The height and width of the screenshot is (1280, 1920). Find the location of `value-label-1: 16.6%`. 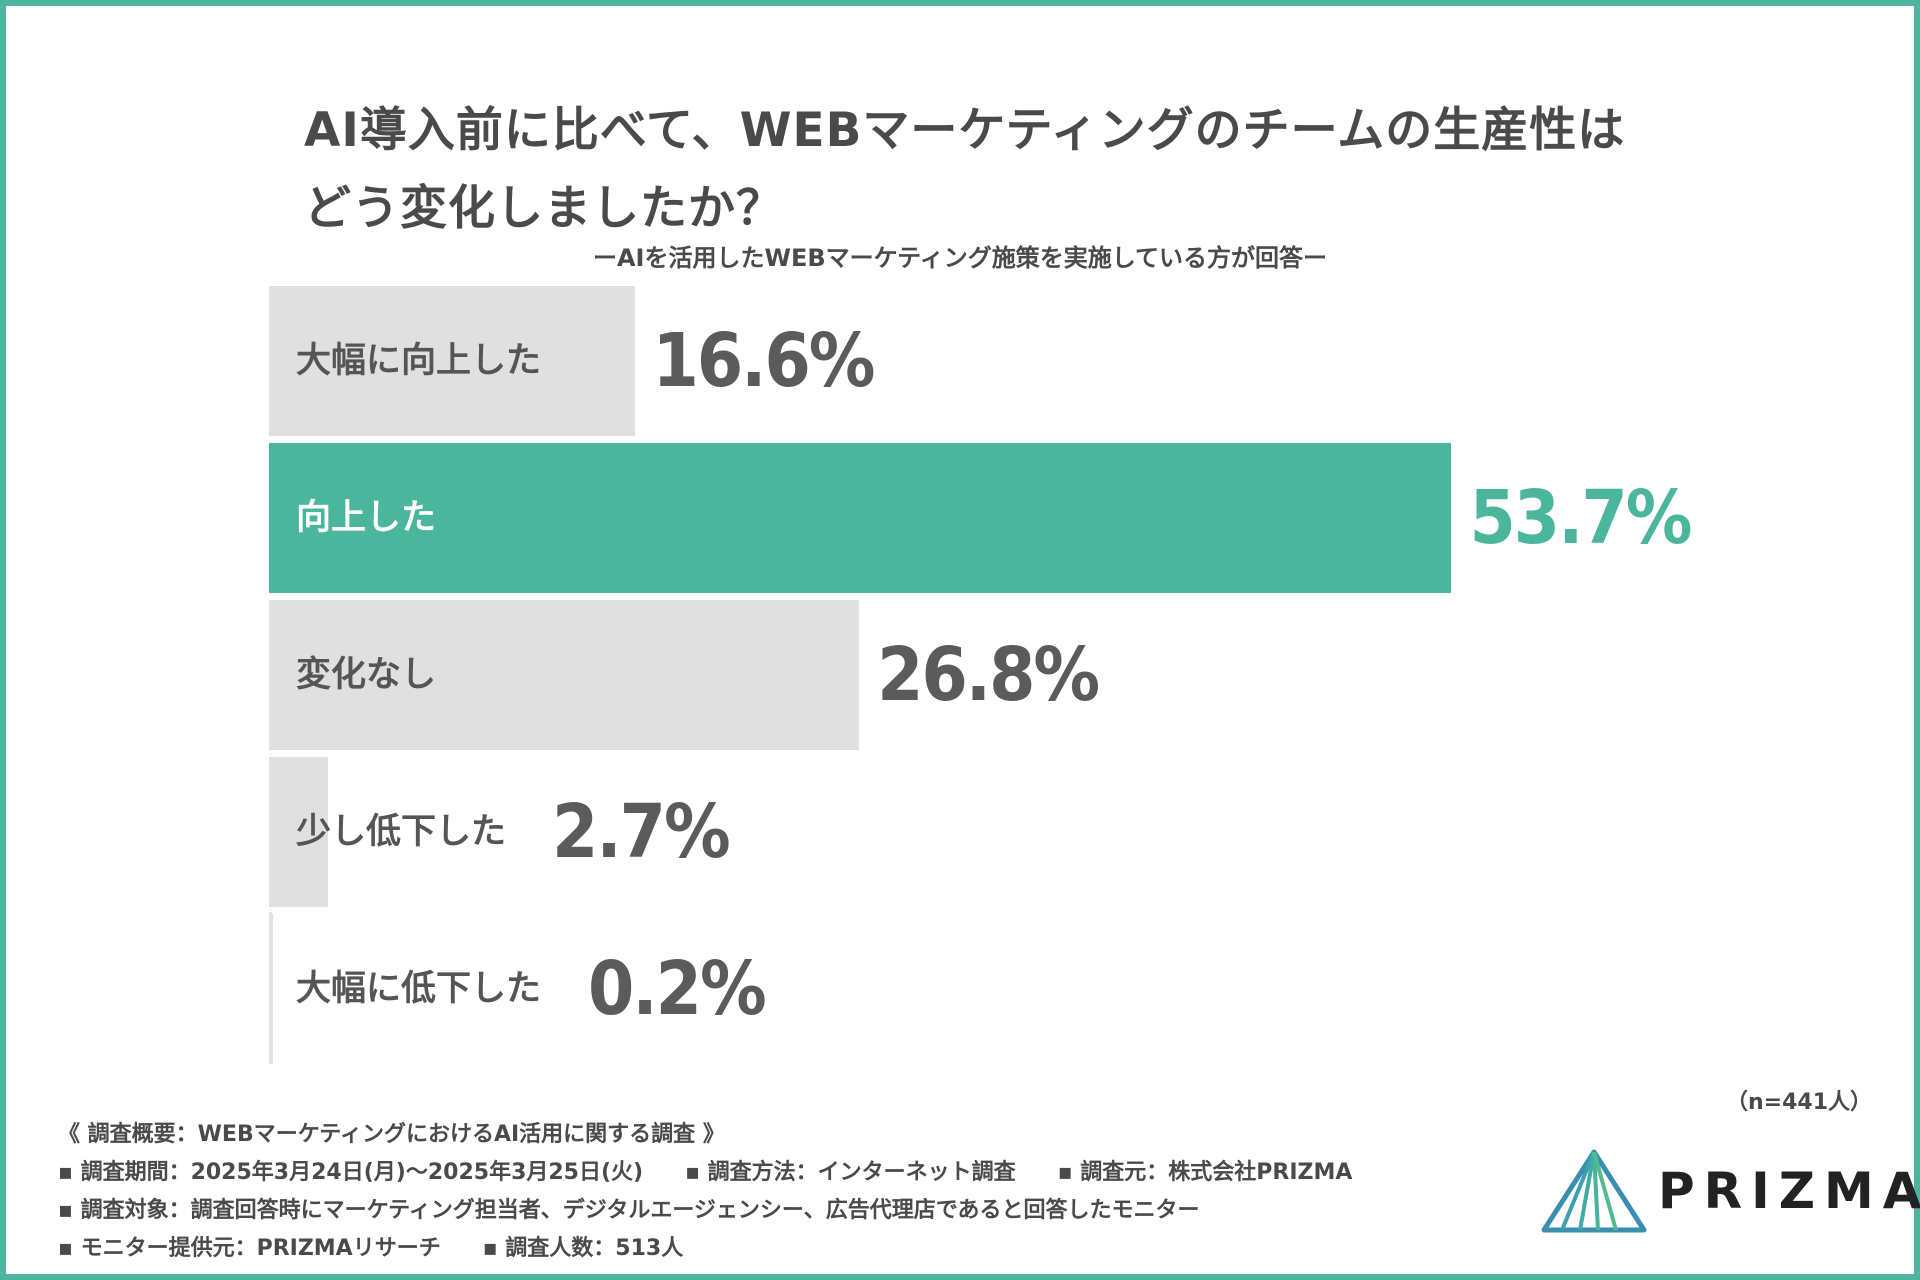

value-label-1: 16.6% is located at coordinates (764, 361).